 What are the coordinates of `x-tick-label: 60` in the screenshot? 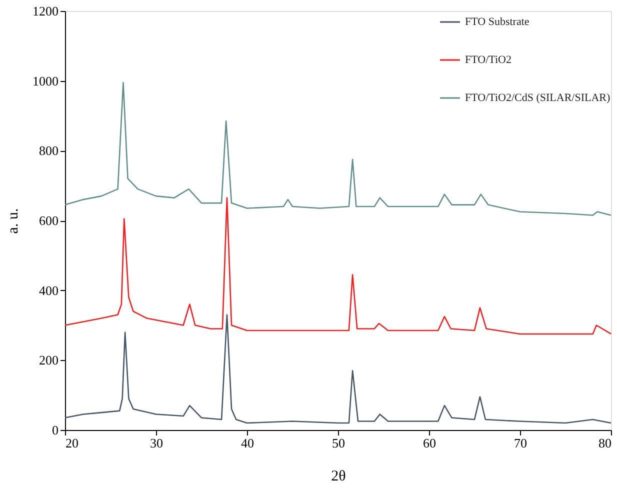 It's located at (429, 443).